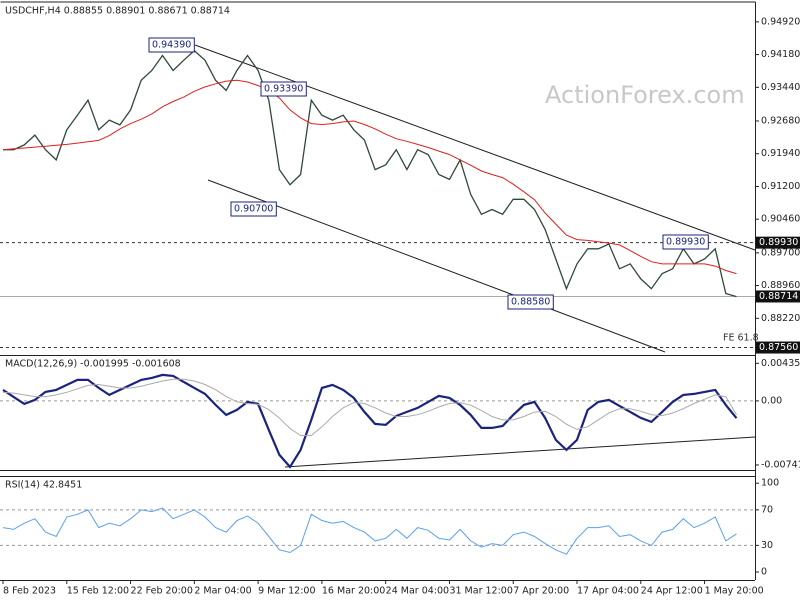 Image resolution: width=800 pixels, height=600 pixels. I want to click on annotation: 0.94390, so click(171, 45).